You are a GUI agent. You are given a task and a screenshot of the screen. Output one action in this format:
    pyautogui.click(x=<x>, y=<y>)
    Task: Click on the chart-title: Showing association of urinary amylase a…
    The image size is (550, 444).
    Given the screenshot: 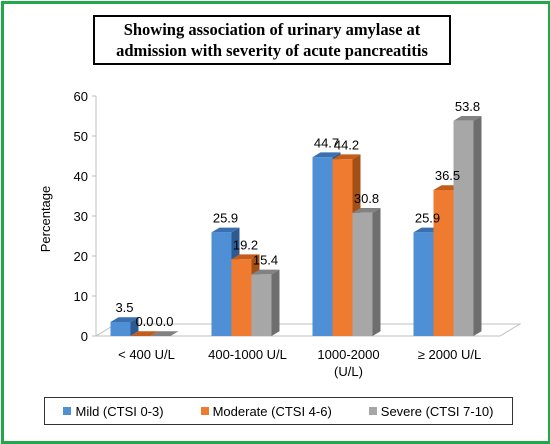 What is the action you would take?
    pyautogui.click(x=272, y=40)
    